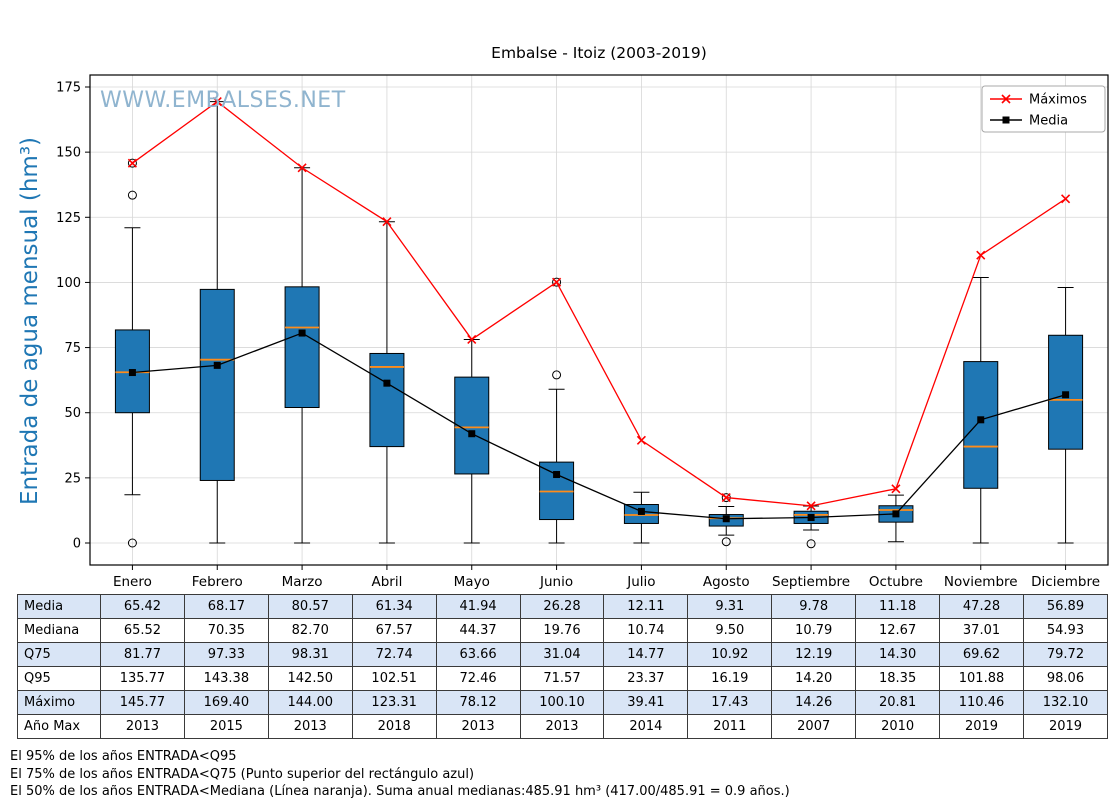 This screenshot has height=810, width=1120. What do you see at coordinates (646, 606) in the screenshot?
I see `table-cell: 12.11` at bounding box center [646, 606].